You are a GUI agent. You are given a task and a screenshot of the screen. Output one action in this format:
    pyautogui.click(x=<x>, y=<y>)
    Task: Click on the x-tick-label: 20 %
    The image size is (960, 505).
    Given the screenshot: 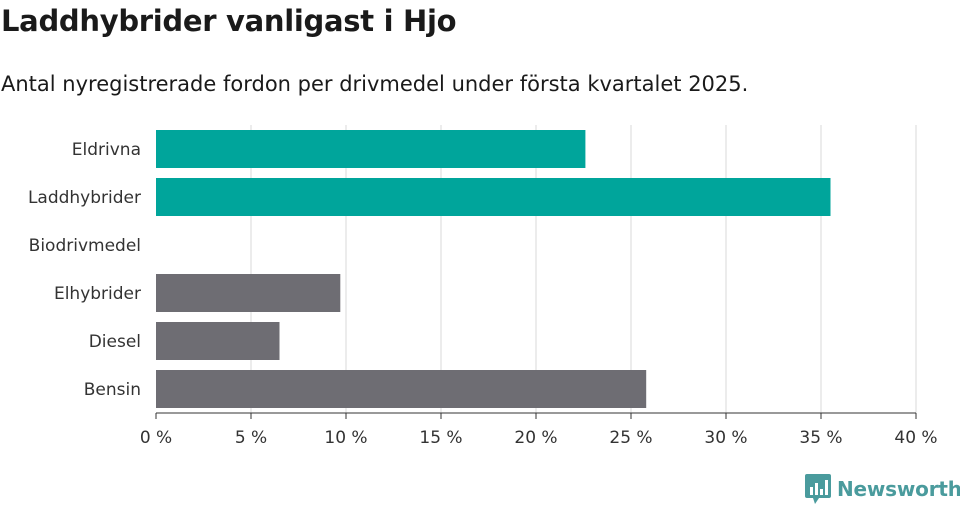 What is the action you would take?
    pyautogui.click(x=535, y=438)
    